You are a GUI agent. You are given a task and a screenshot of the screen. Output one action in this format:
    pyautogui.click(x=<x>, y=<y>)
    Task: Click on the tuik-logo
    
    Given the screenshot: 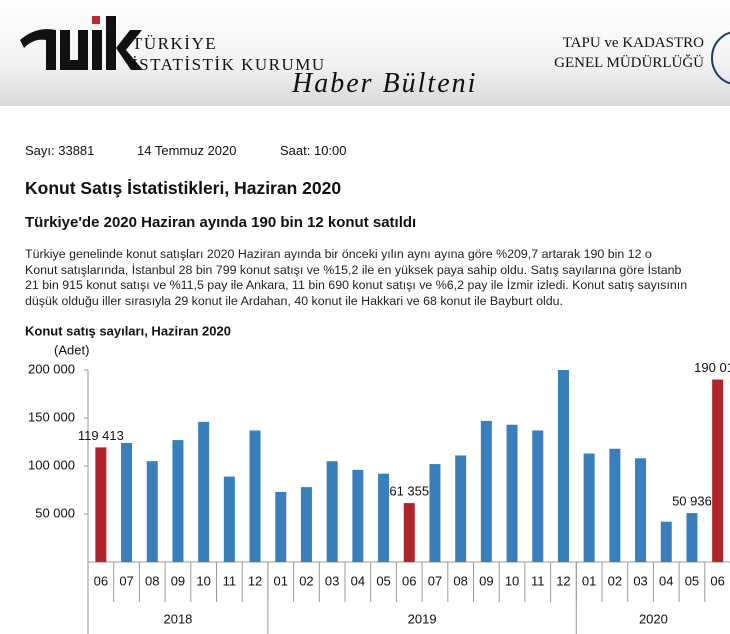 What is the action you would take?
    pyautogui.click(x=81, y=43)
    